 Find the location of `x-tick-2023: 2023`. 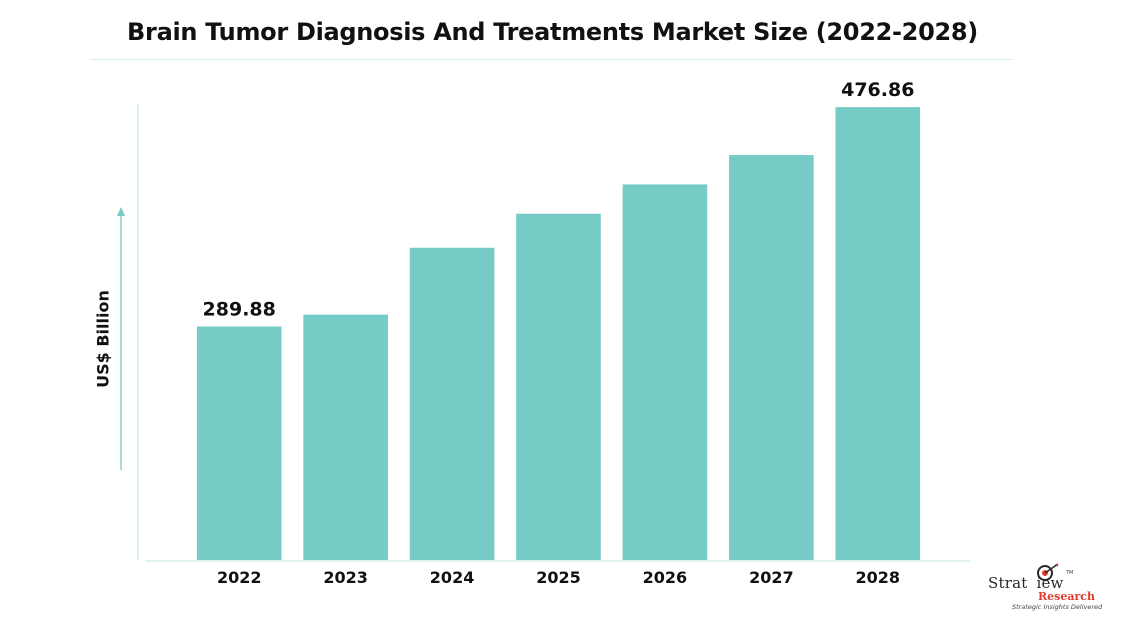

x-tick-2023: 2023 is located at coordinates (345, 577).